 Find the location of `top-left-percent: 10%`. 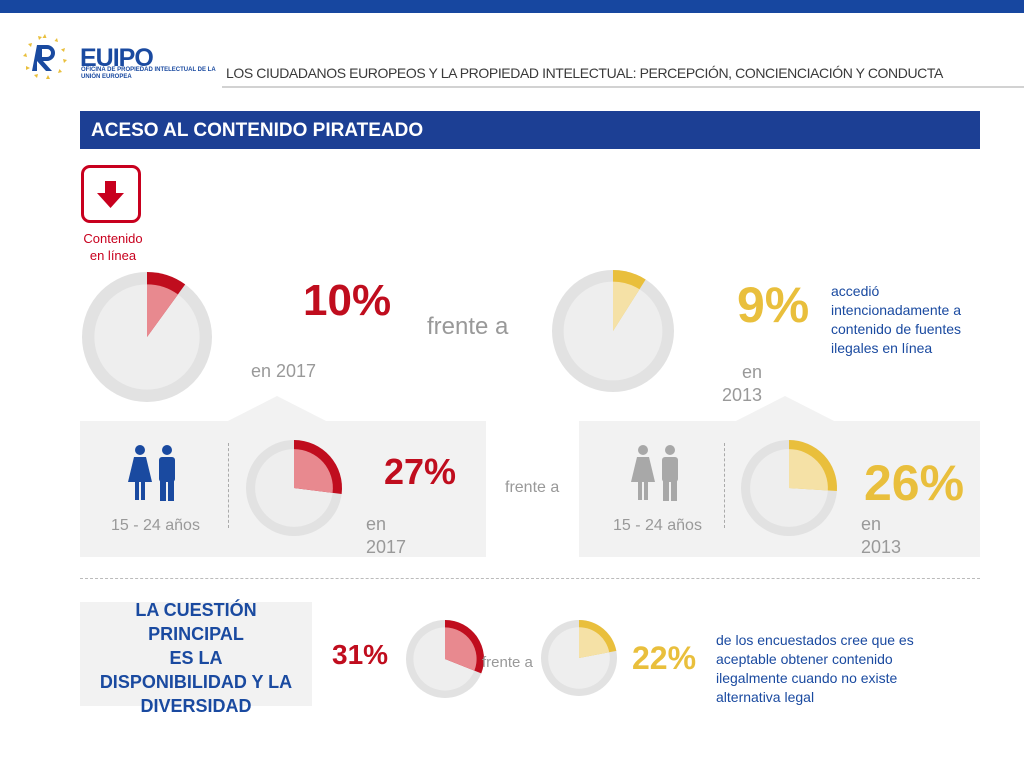

top-left-percent: 10% is located at coordinates (347, 300).